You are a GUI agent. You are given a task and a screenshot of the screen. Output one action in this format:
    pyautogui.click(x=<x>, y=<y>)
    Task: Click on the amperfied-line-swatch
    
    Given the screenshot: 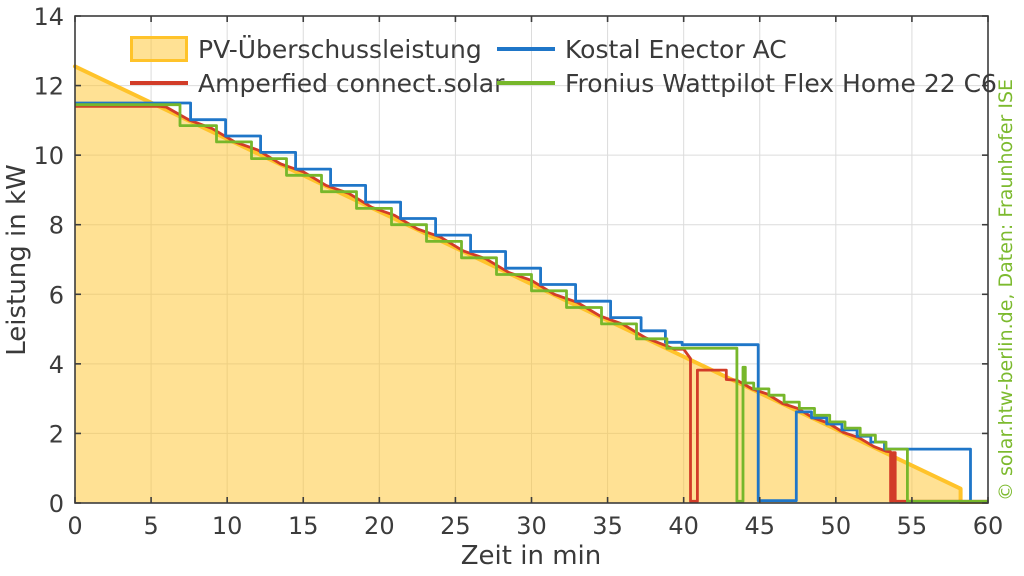 What is the action you would take?
    pyautogui.click(x=159, y=83)
    